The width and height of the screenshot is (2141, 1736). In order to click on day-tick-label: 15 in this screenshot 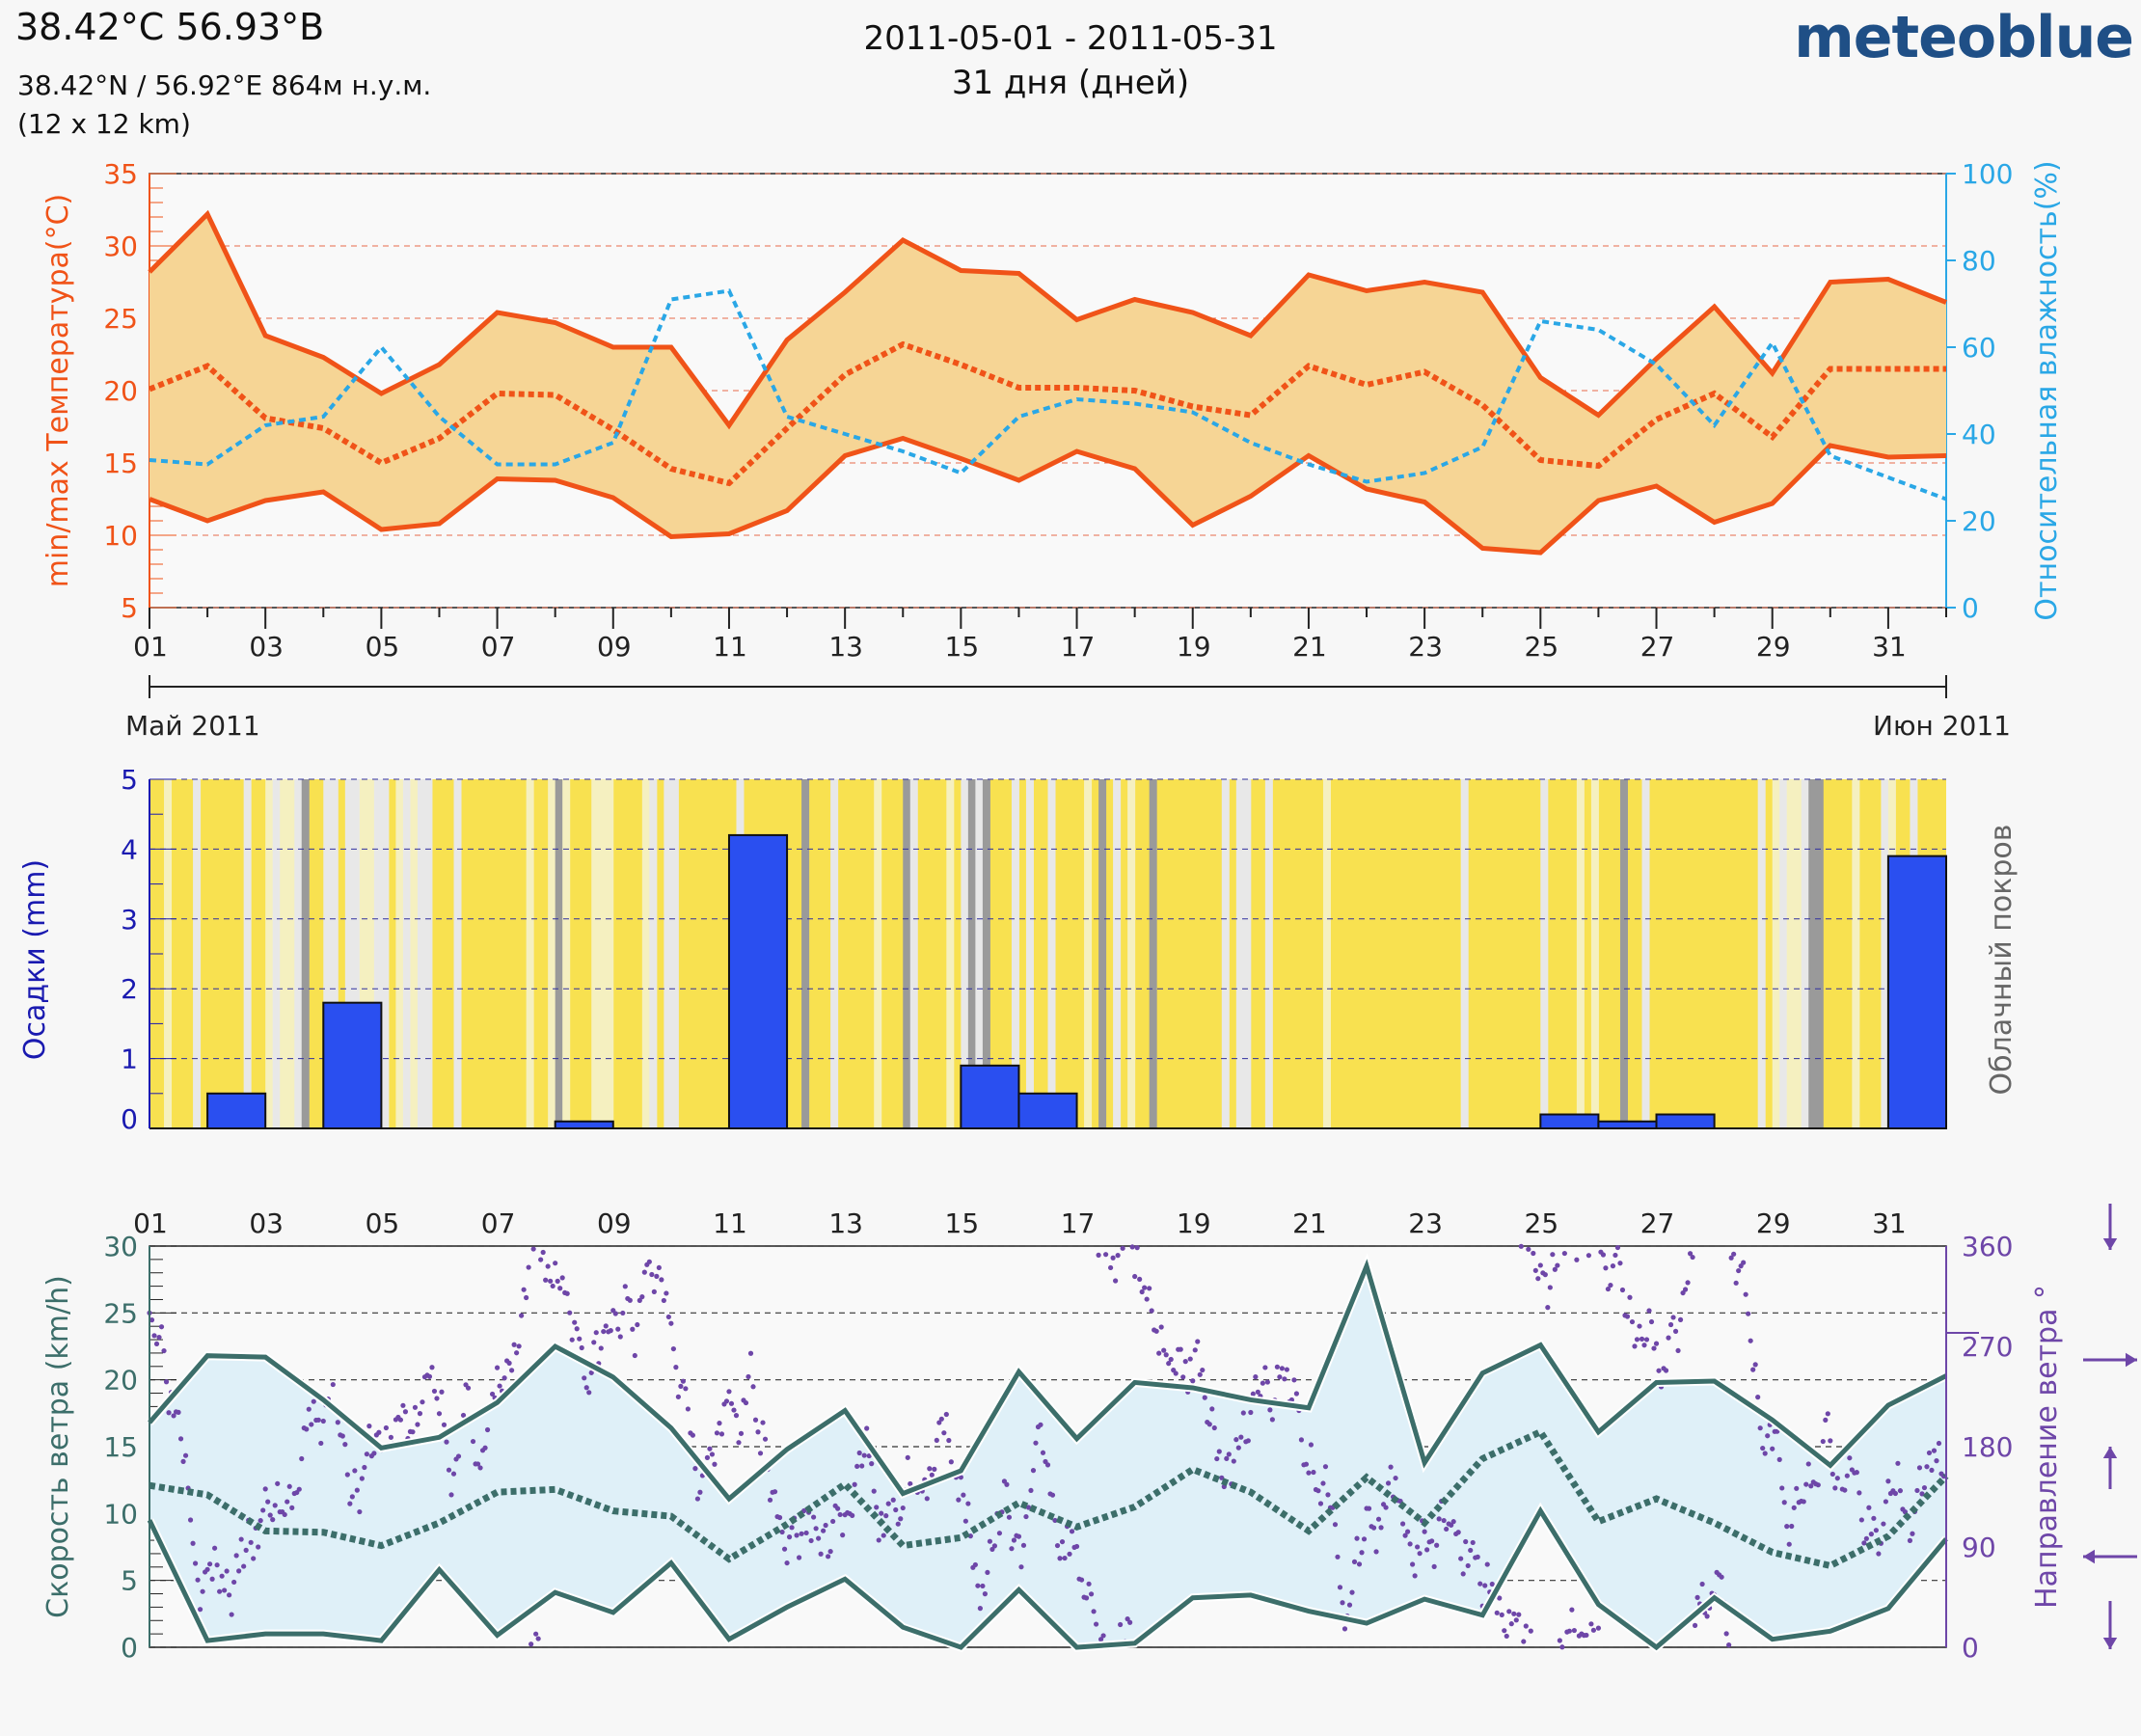, I will do `click(962, 647)`.